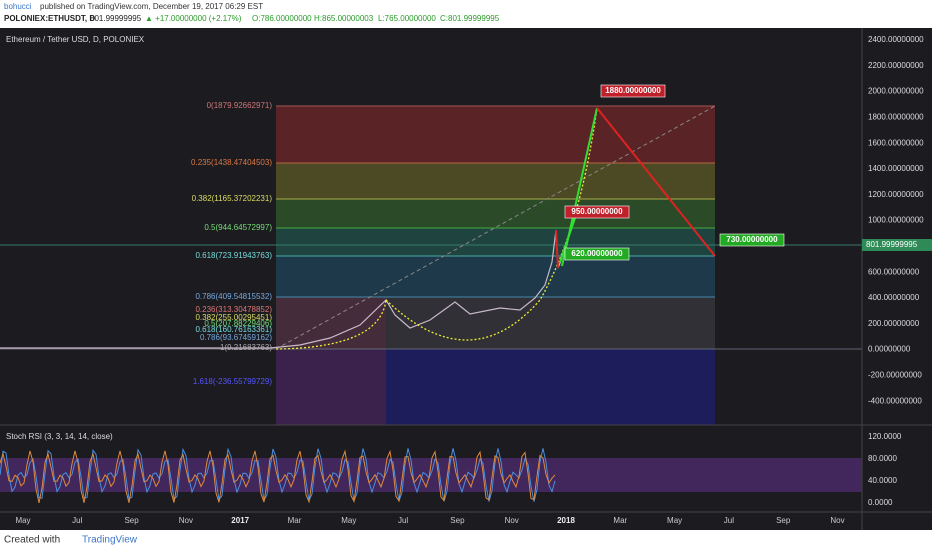 This screenshot has height=555, width=932. What do you see at coordinates (880, 502) in the screenshot?
I see `indicator-label: 0.0000` at bounding box center [880, 502].